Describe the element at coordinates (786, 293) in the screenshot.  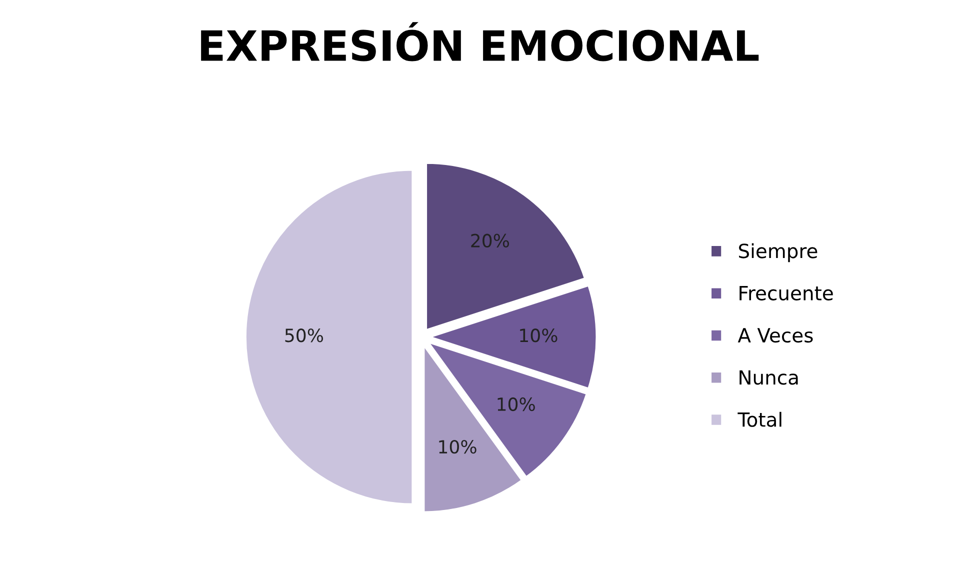
I see `legend-label: Frecuente` at that location.